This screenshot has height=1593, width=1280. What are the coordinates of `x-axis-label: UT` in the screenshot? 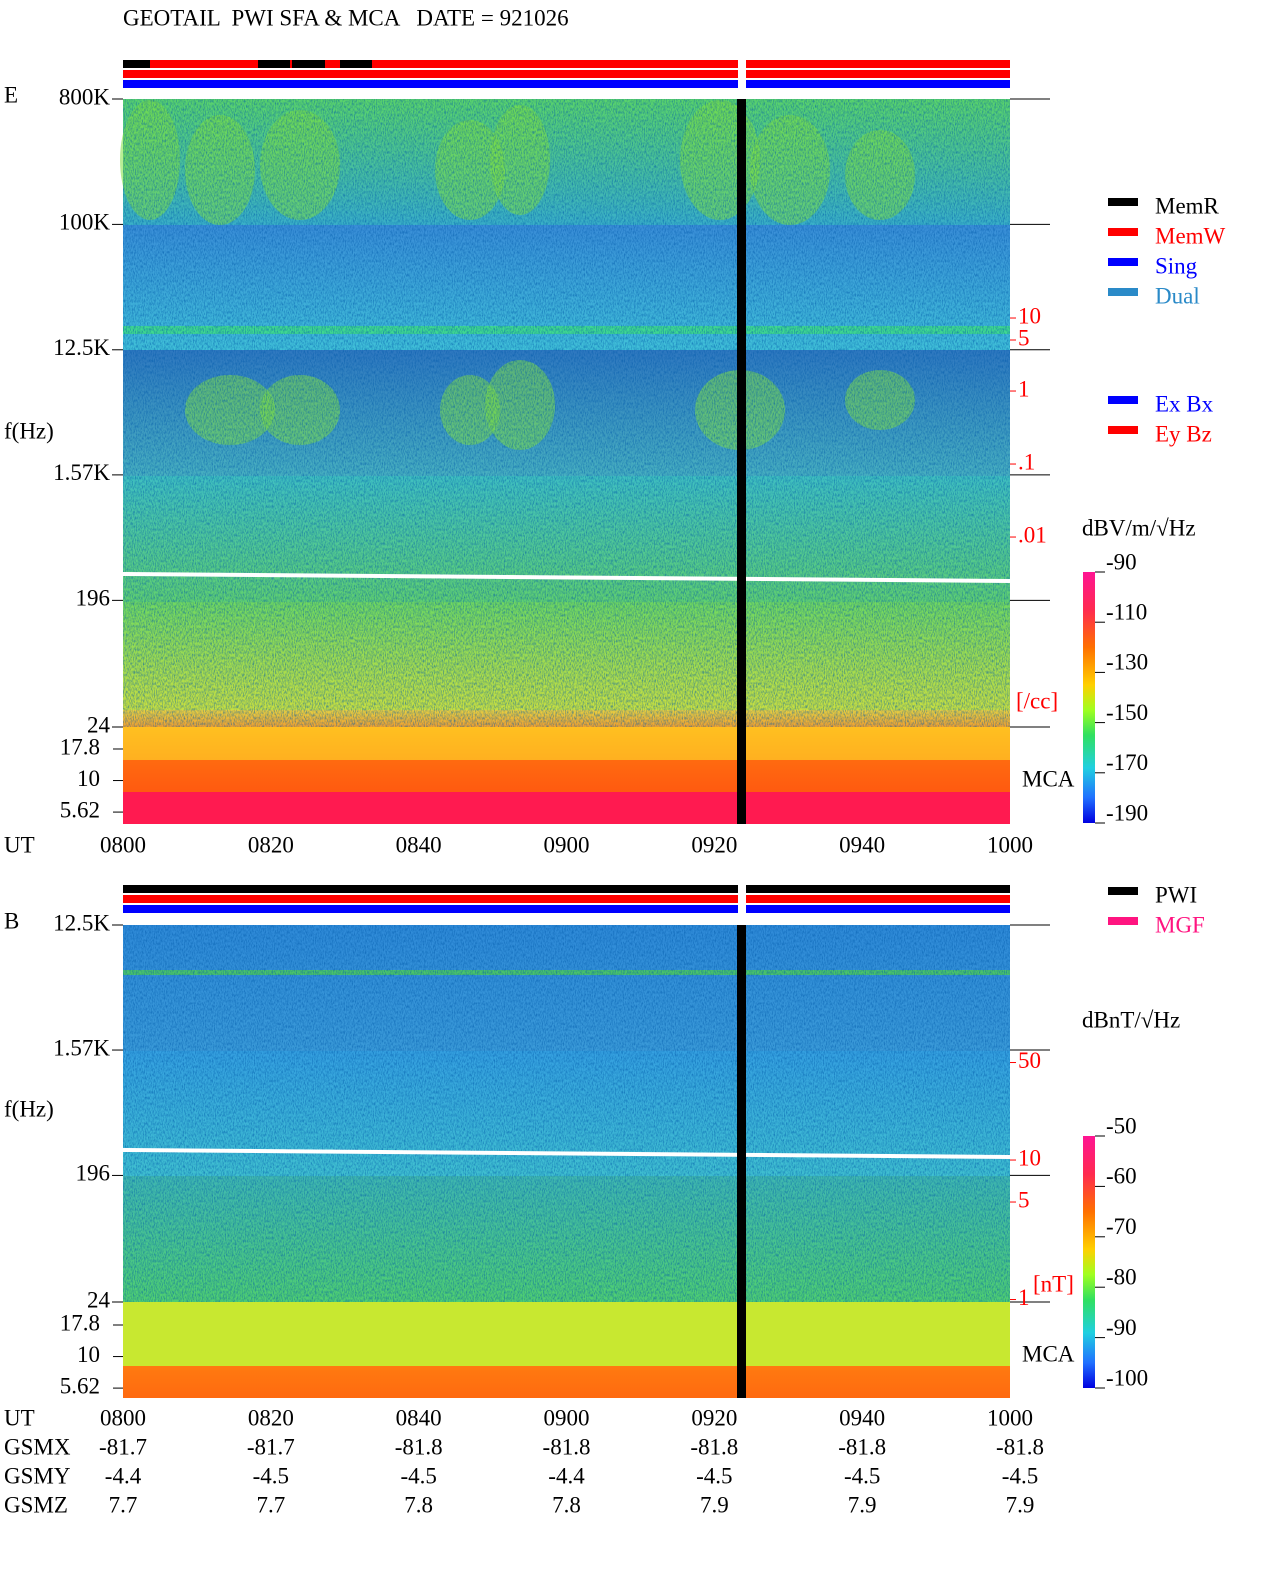 It's located at (19, 844).